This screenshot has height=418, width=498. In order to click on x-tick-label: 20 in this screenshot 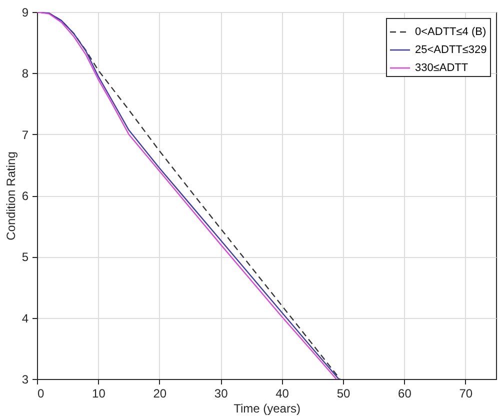, I will do `click(160, 393)`.